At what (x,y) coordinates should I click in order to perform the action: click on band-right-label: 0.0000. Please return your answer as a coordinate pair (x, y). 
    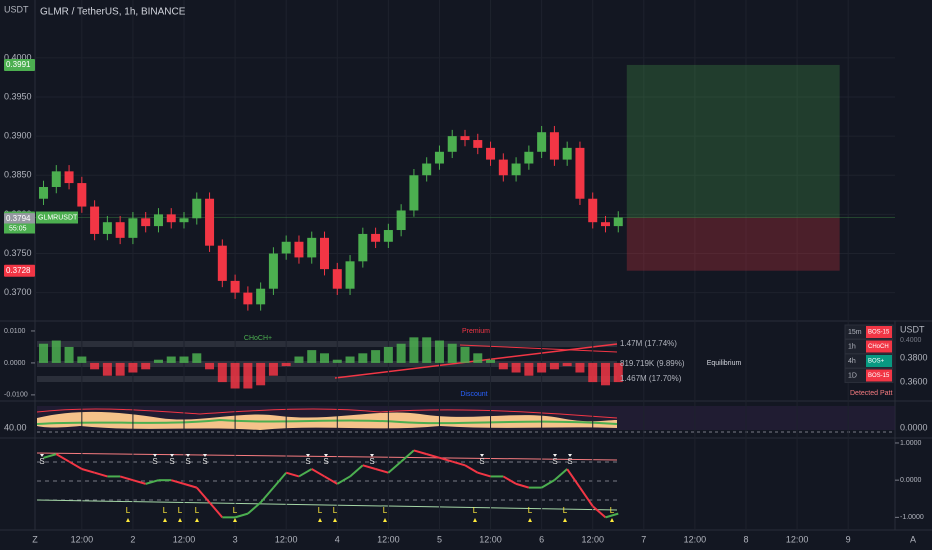
    Looking at the image, I should click on (914, 427).